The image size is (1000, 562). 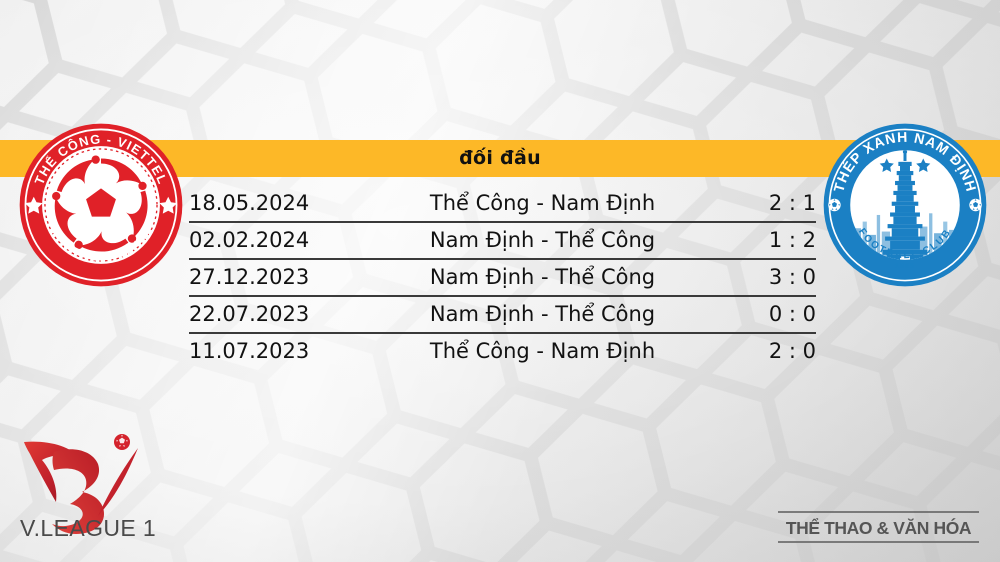 I want to click on publisher-logo: THỂ THAO & VĂN HÓA, so click(x=878, y=527).